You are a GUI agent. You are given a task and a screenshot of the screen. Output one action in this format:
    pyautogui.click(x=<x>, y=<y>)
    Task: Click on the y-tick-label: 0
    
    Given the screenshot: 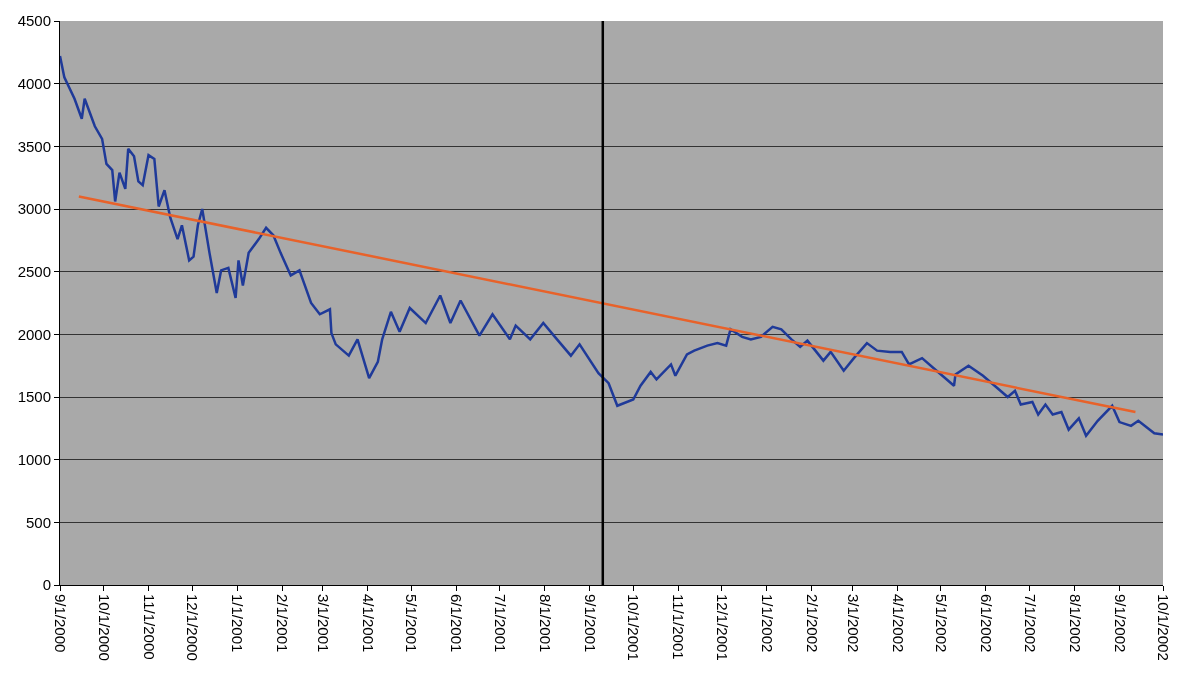 What is the action you would take?
    pyautogui.click(x=46, y=585)
    